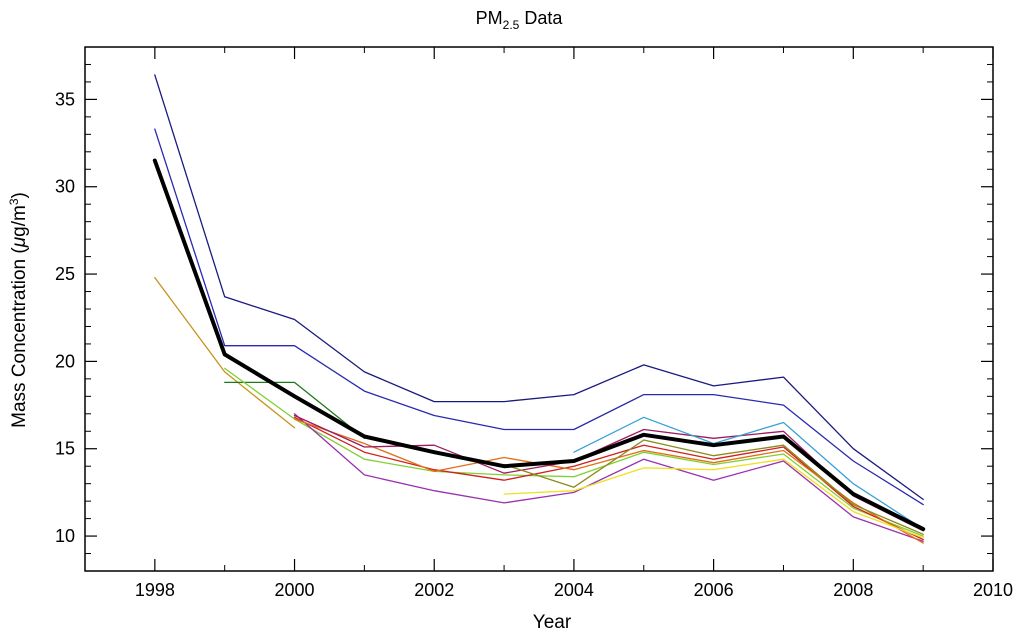 The height and width of the screenshot is (638, 1024). I want to click on x-tick-label: 2002, so click(434, 590).